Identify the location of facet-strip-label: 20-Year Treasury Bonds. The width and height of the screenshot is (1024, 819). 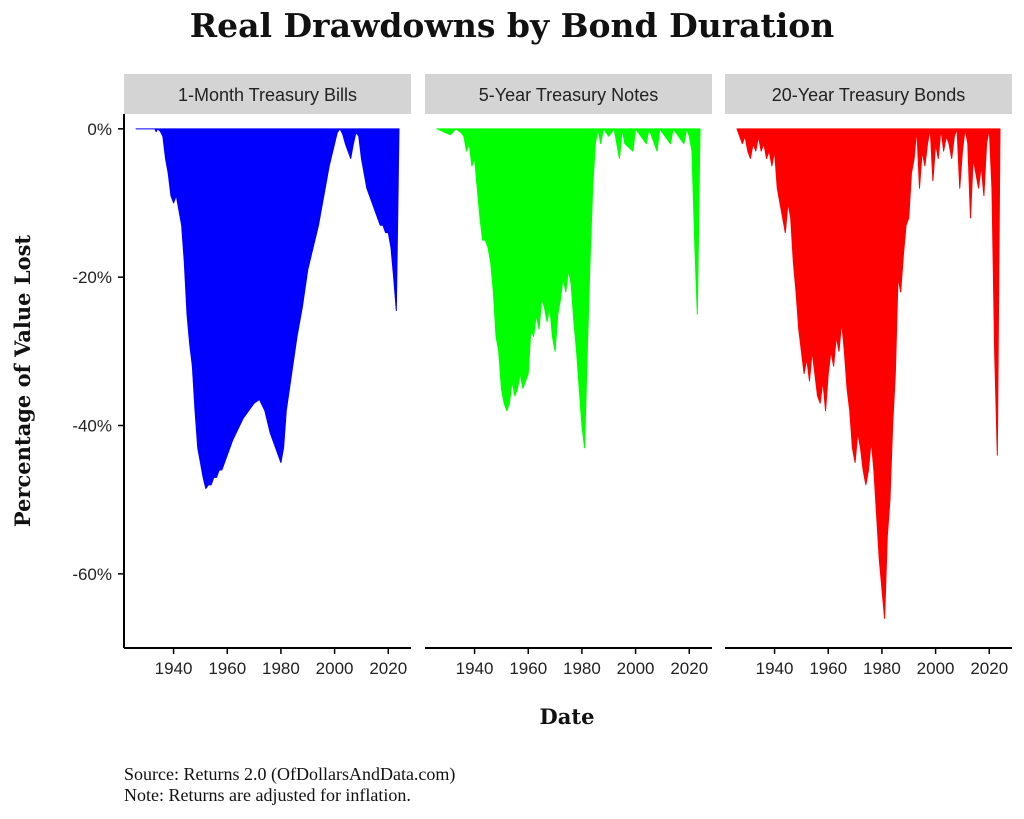
(868, 95).